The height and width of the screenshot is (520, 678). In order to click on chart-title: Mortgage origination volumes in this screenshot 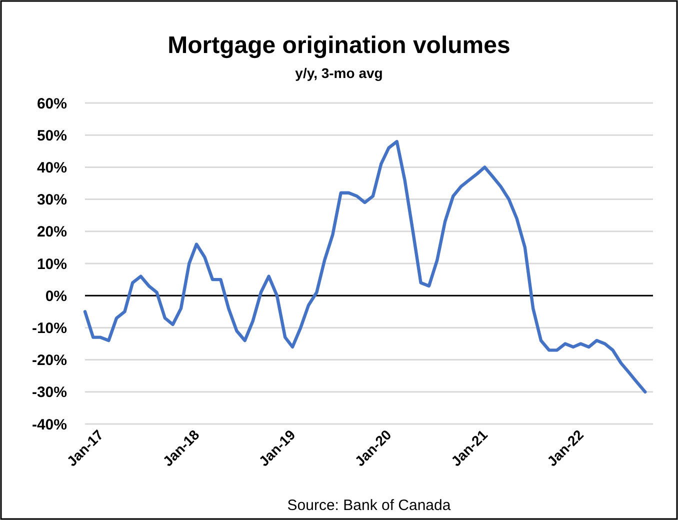, I will do `click(339, 45)`.